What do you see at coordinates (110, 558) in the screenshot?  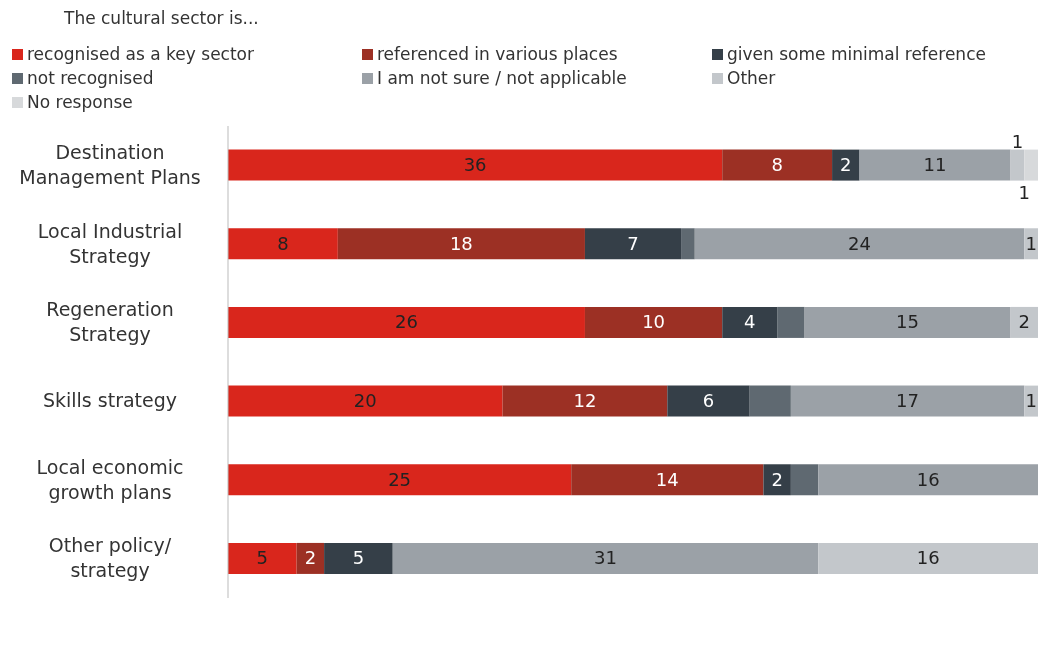 I see `y-tick-label: Other policy/ strategy` at bounding box center [110, 558].